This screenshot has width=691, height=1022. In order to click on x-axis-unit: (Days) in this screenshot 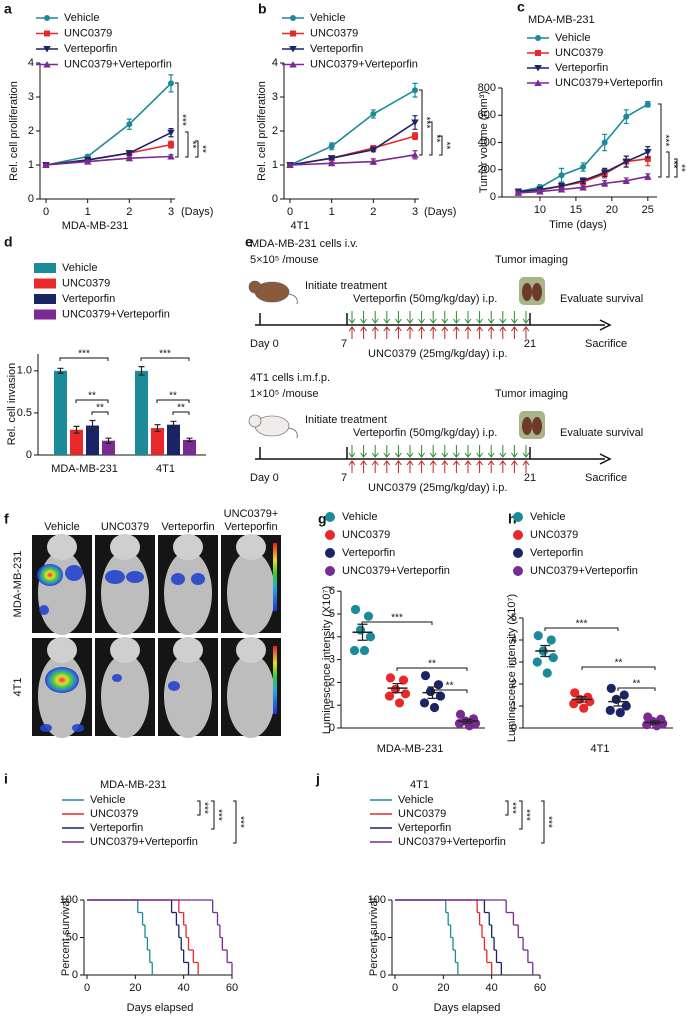, I will do `click(197, 212)`.